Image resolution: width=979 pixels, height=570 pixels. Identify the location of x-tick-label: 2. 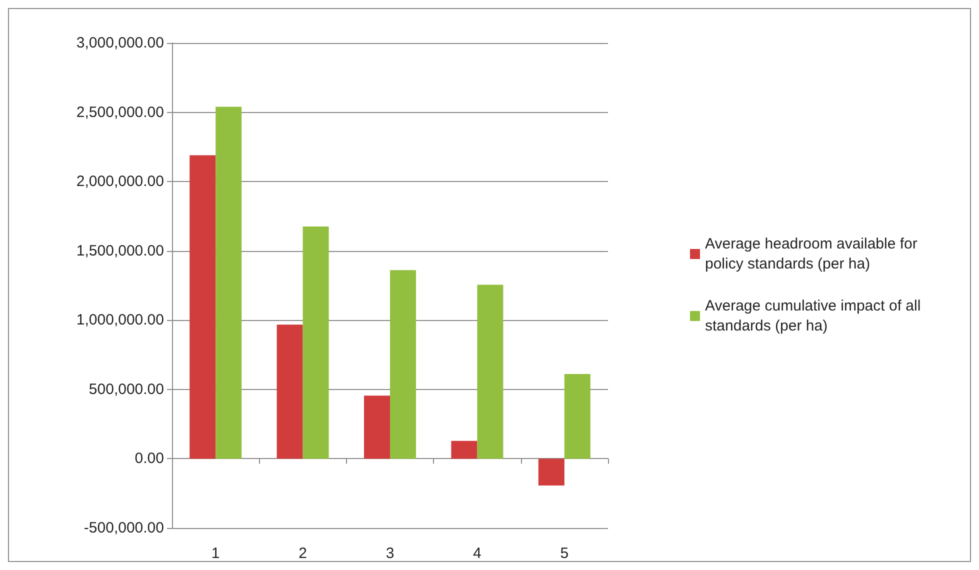
(302, 553).